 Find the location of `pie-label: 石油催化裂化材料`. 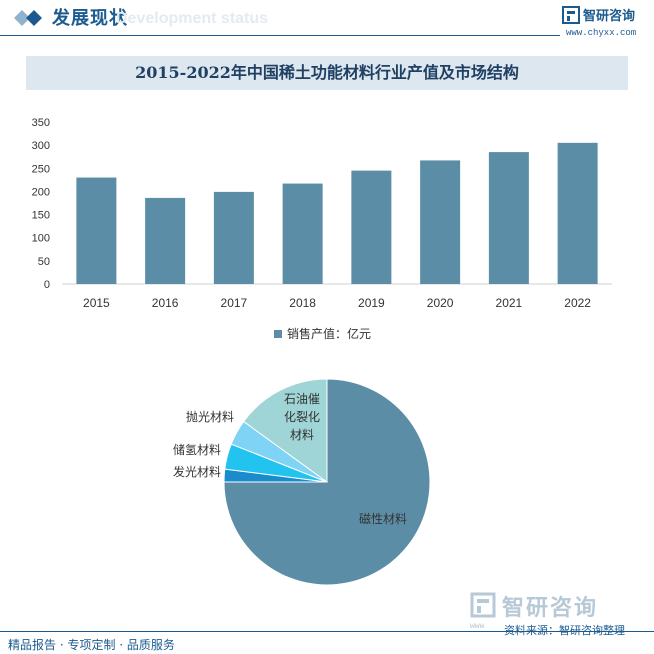

pie-label: 石油催化裂化材料 is located at coordinates (302, 417).